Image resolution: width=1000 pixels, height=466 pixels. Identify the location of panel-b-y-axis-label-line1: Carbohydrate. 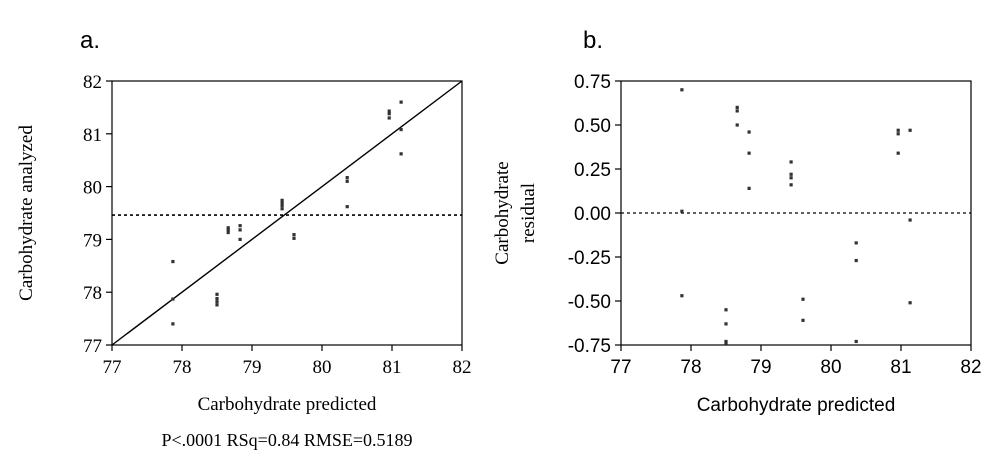
(502, 212).